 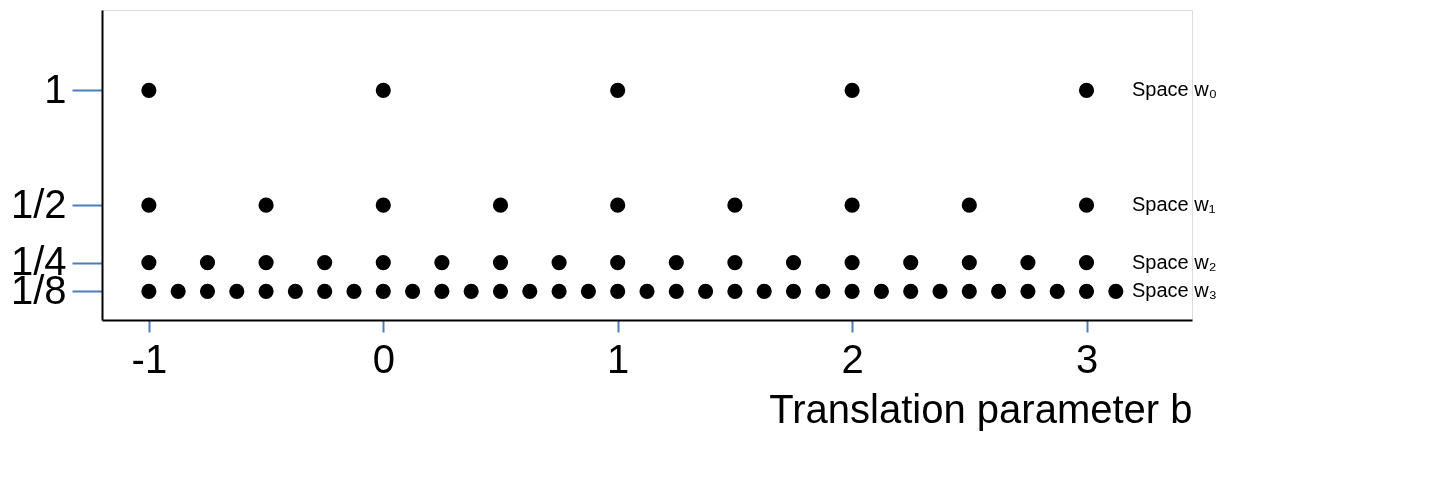 What do you see at coordinates (981, 408) in the screenshot?
I see `x-axis-title: Translation parameter b` at bounding box center [981, 408].